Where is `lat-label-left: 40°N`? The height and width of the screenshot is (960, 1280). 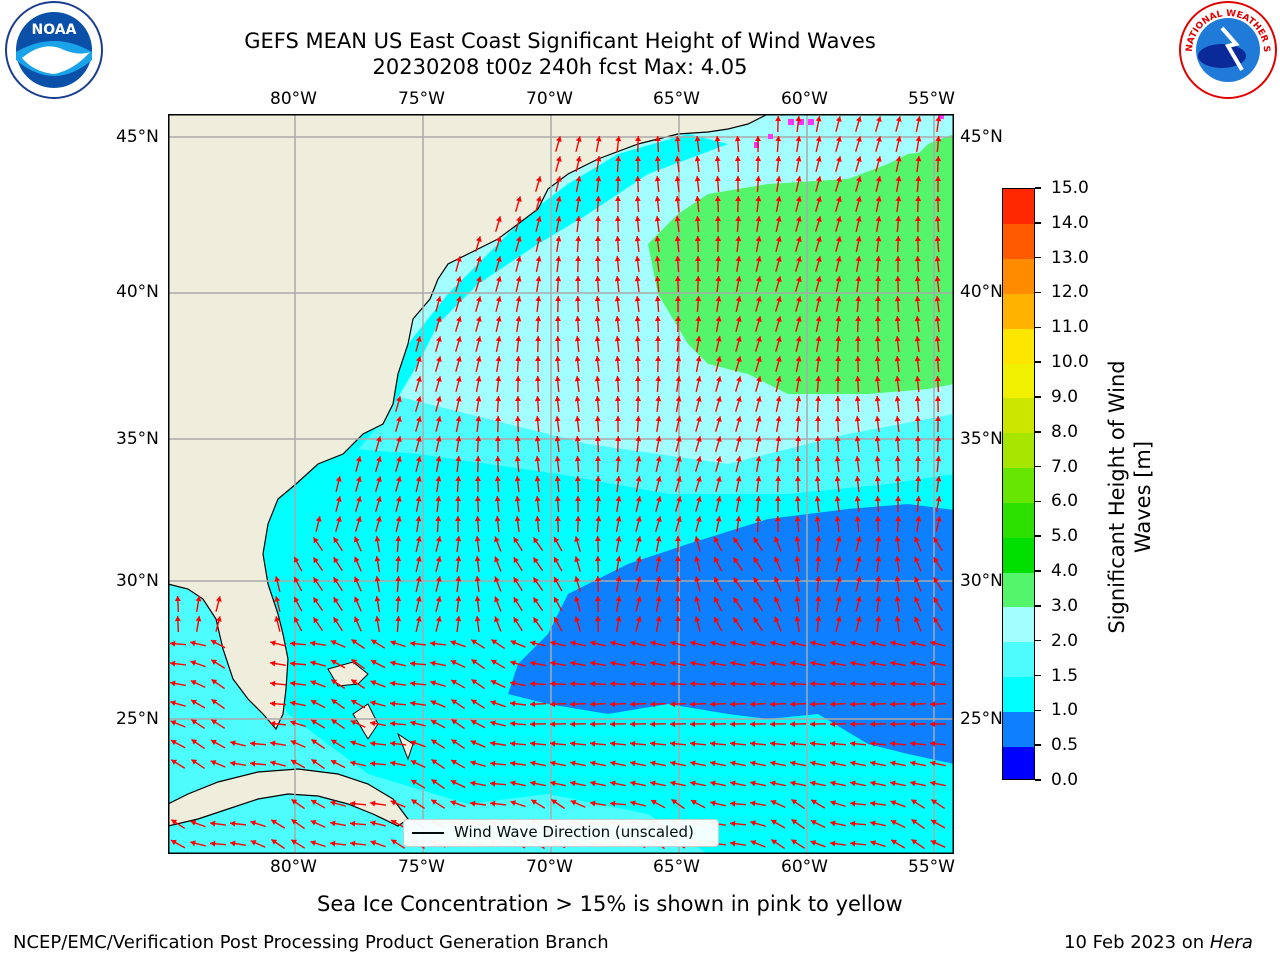
lat-label-left: 40°N is located at coordinates (137, 292).